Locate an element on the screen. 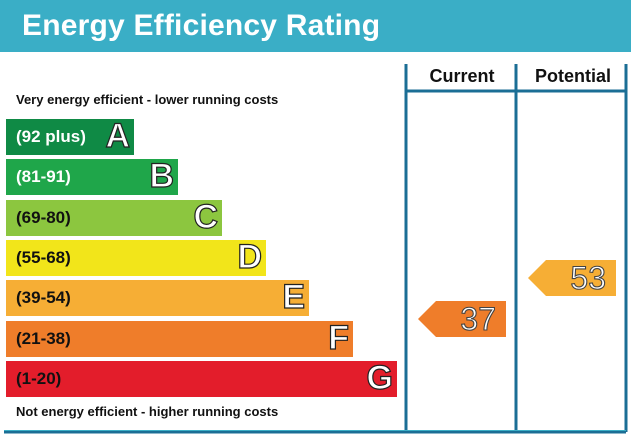 The width and height of the screenshot is (631, 437). band-b: (81-91) B is located at coordinates (92, 176).